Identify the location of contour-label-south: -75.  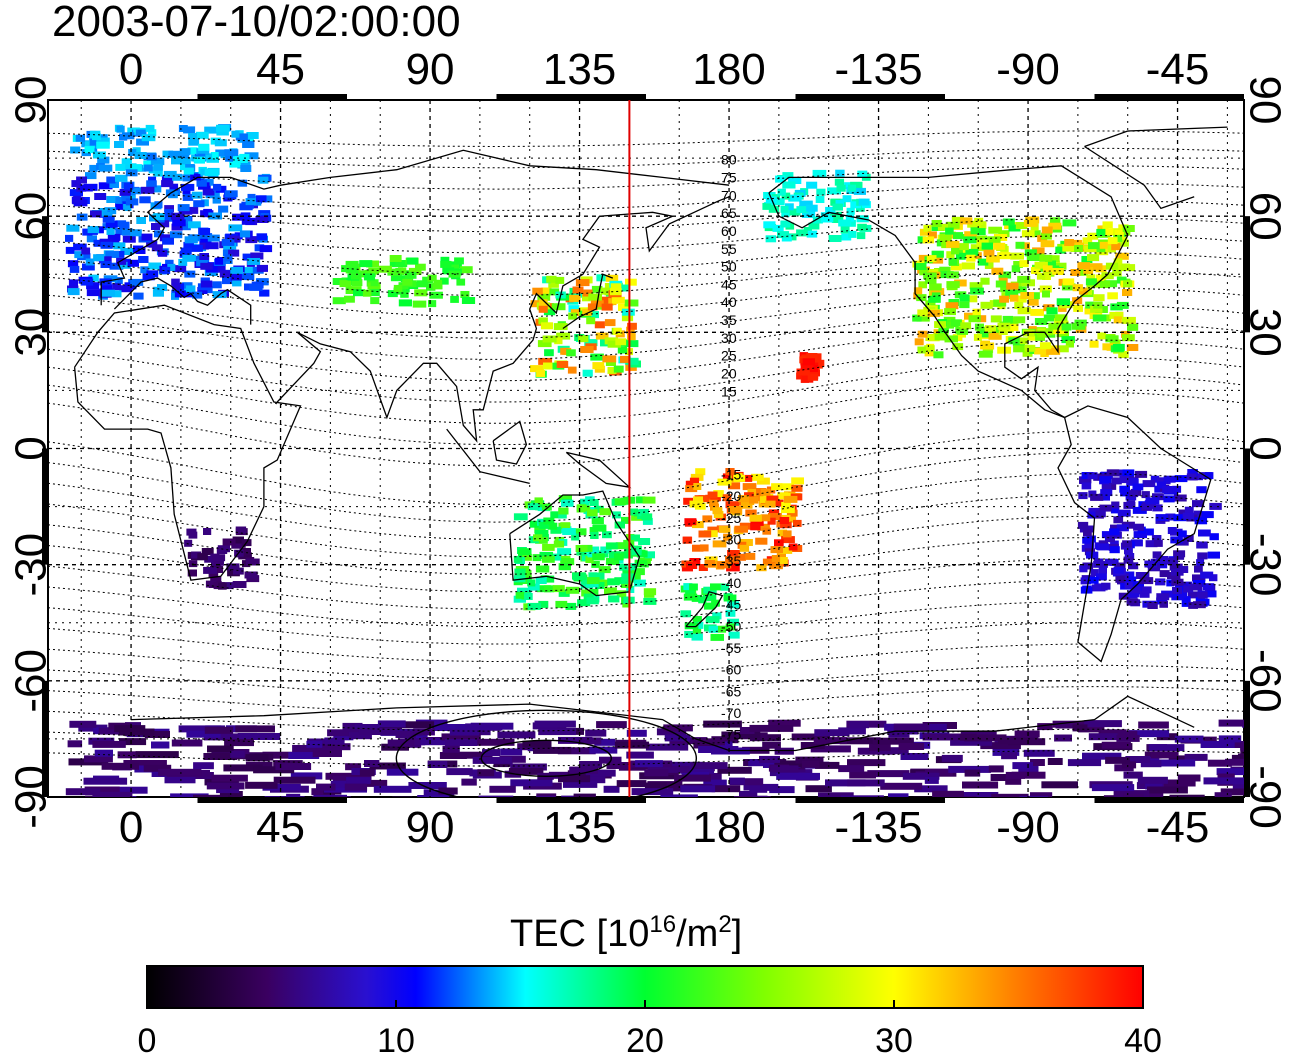
(731, 735).